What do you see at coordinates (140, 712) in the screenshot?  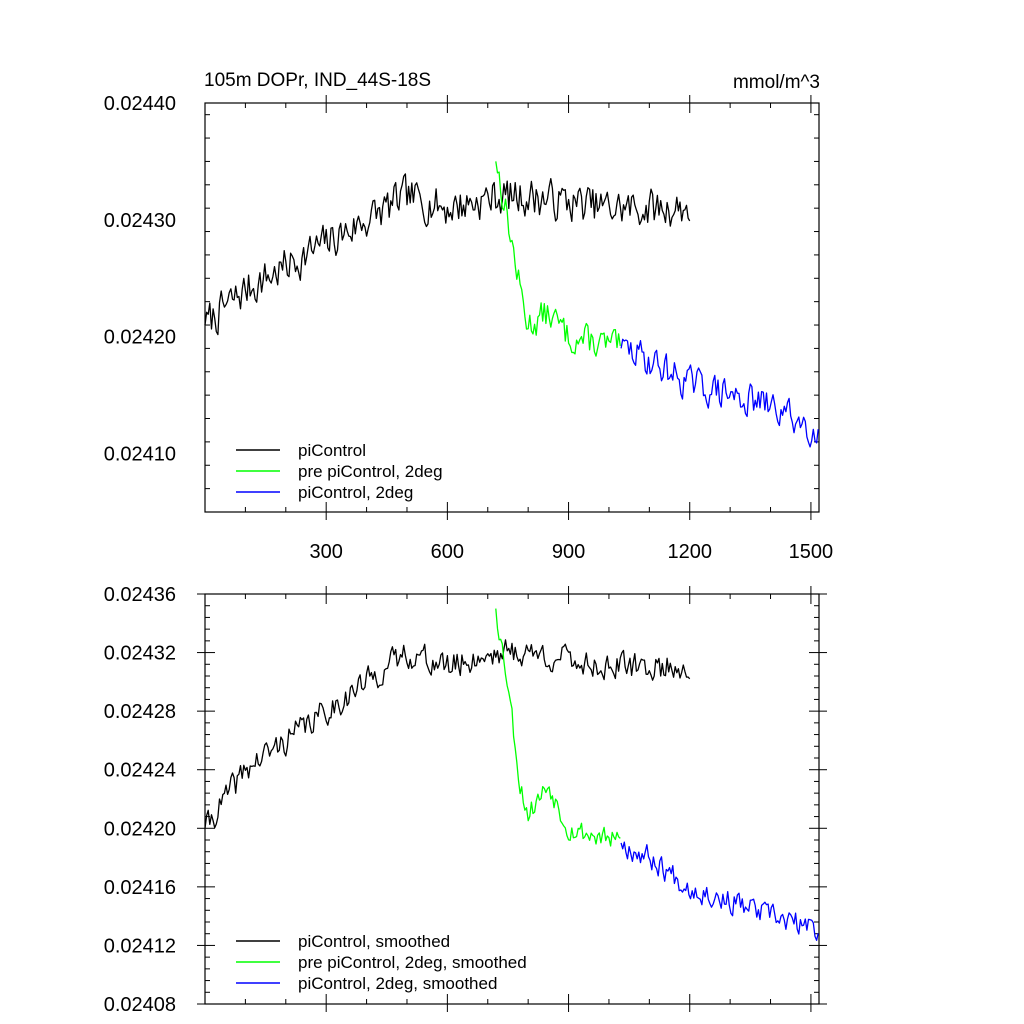 I see `y-tick-label: 0.02428` at bounding box center [140, 712].